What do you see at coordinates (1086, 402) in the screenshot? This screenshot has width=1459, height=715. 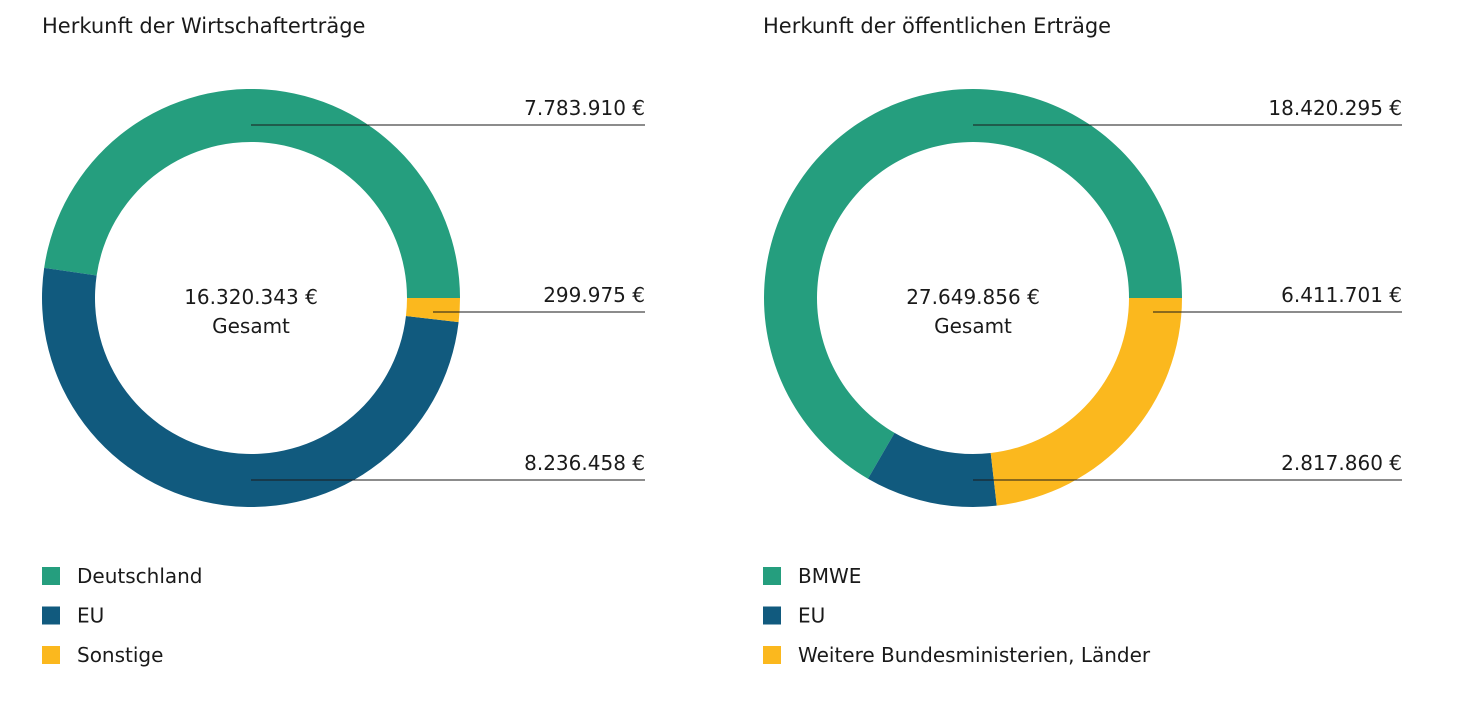 I see `donut-slice-weitere-bundesministerien-länder` at bounding box center [1086, 402].